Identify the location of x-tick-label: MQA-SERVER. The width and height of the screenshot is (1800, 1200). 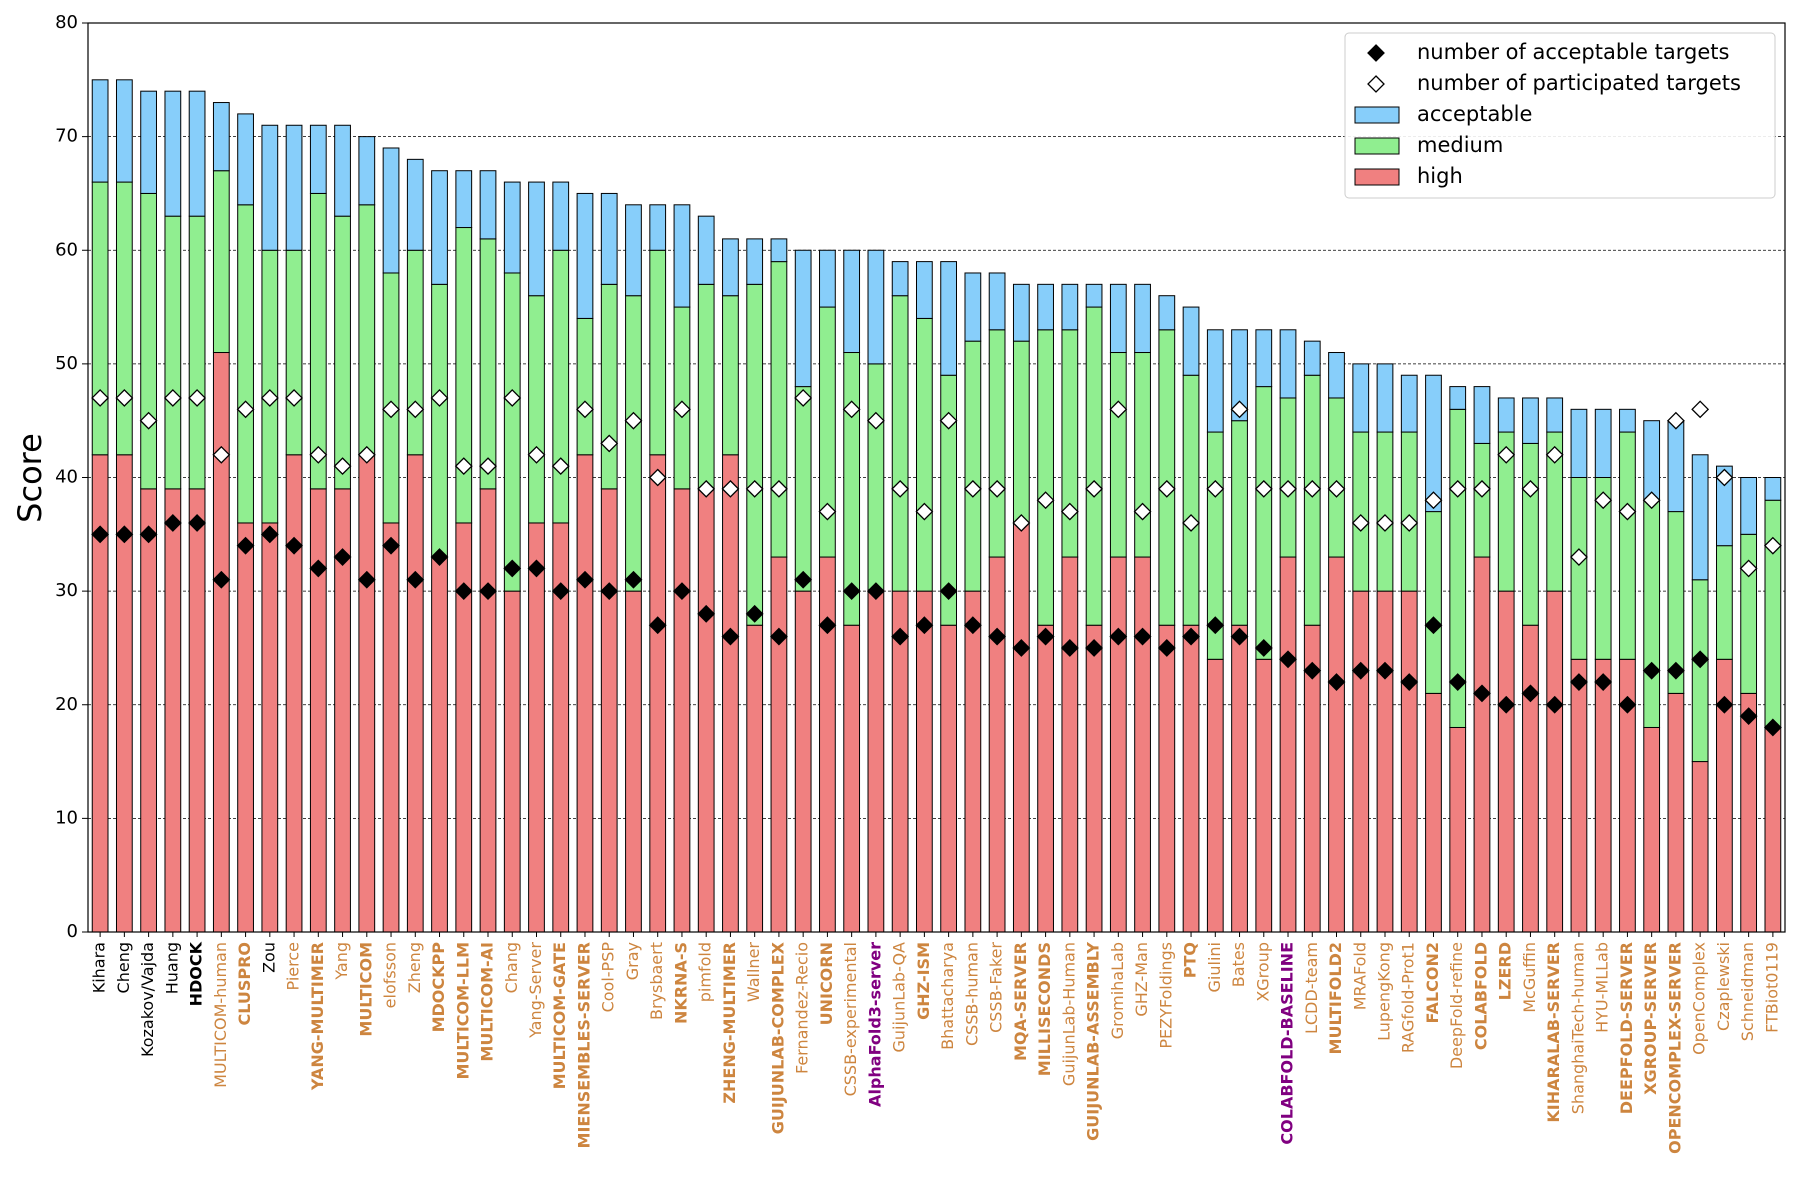
(1020, 1001).